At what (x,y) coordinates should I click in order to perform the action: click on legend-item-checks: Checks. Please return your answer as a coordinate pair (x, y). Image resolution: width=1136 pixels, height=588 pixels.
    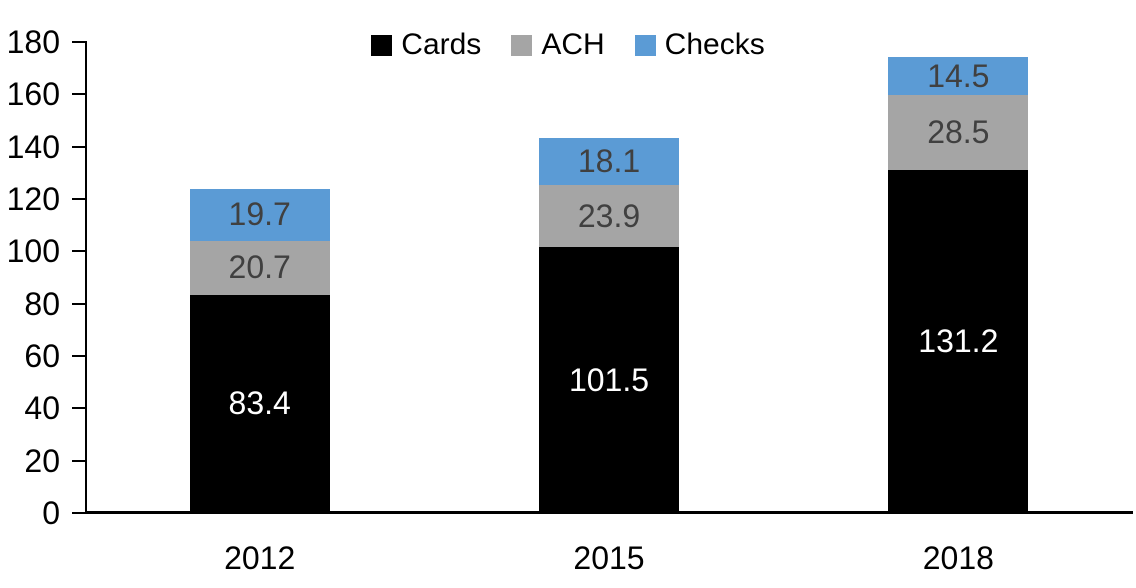
    Looking at the image, I should click on (699, 44).